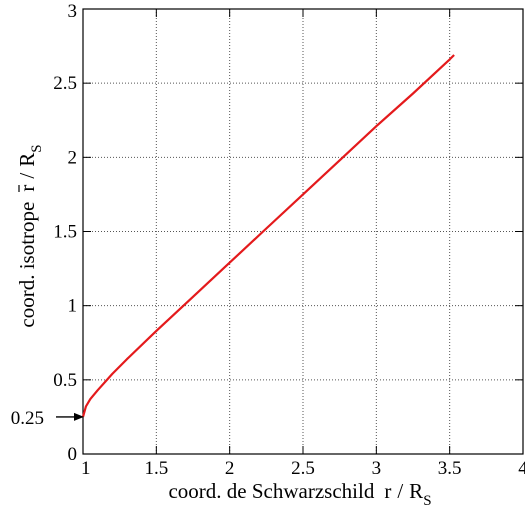  I want to click on y-tick-label: 1, so click(73, 306).